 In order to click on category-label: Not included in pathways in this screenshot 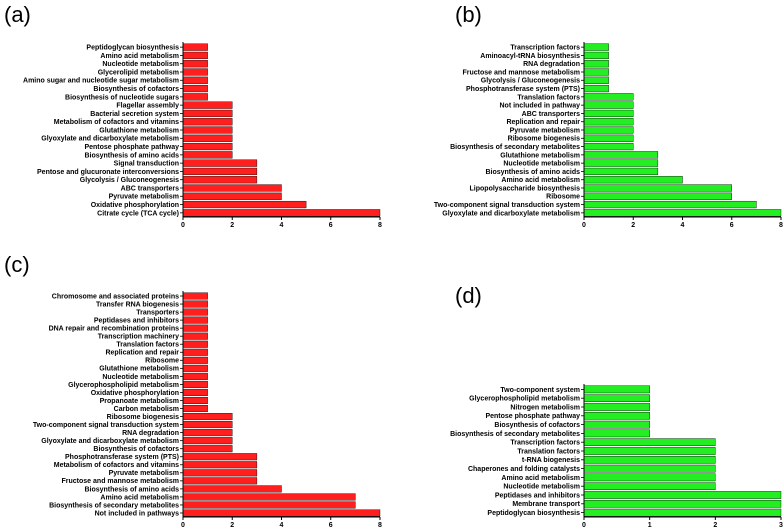, I will do `click(137, 513)`.